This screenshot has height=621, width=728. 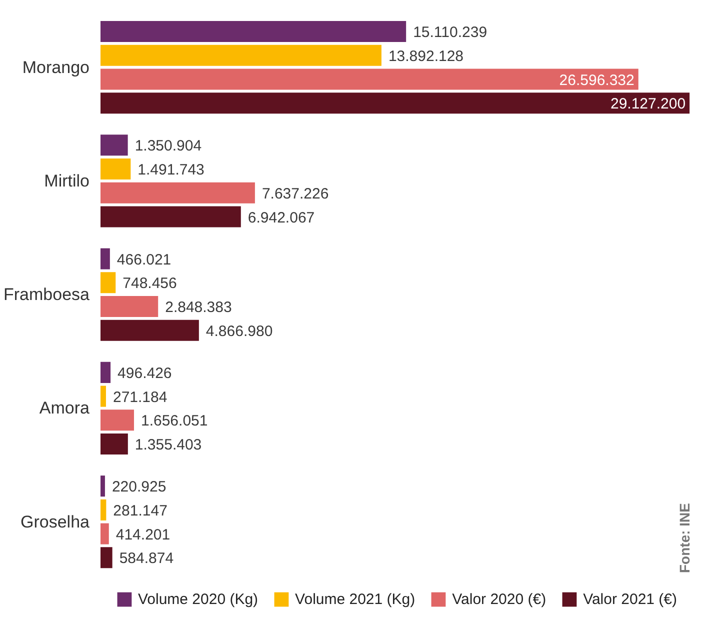 I want to click on data-label: 584.874, so click(x=146, y=559).